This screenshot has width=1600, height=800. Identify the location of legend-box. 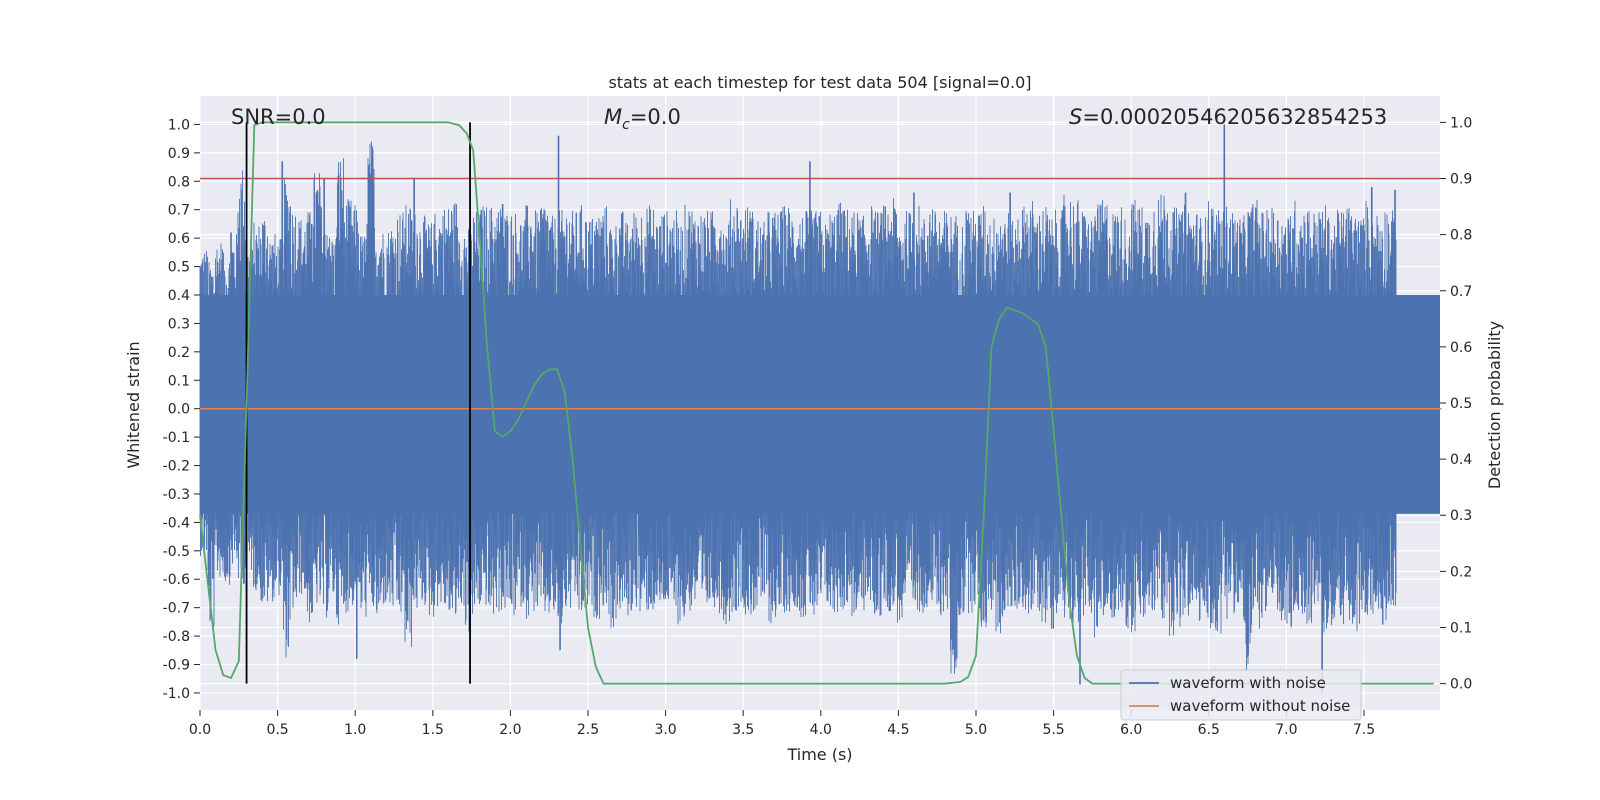
(1241, 695).